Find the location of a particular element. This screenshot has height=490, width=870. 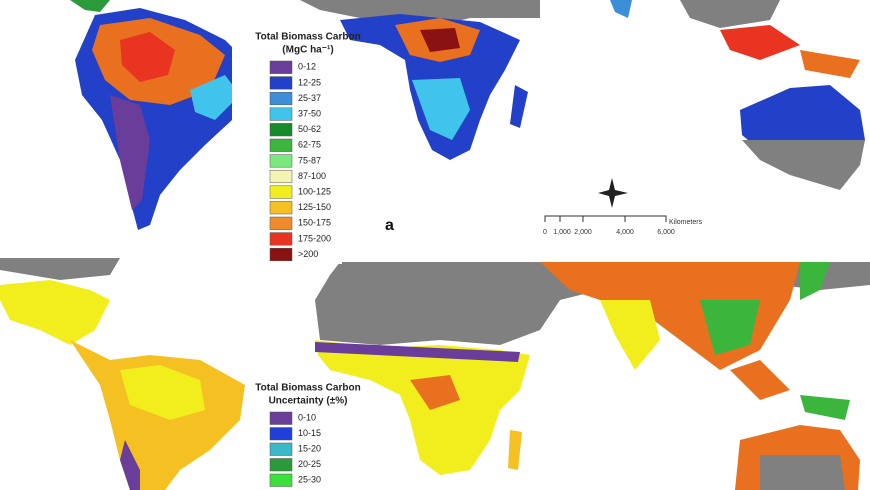

legend-label: 25-37 is located at coordinates (309, 98).